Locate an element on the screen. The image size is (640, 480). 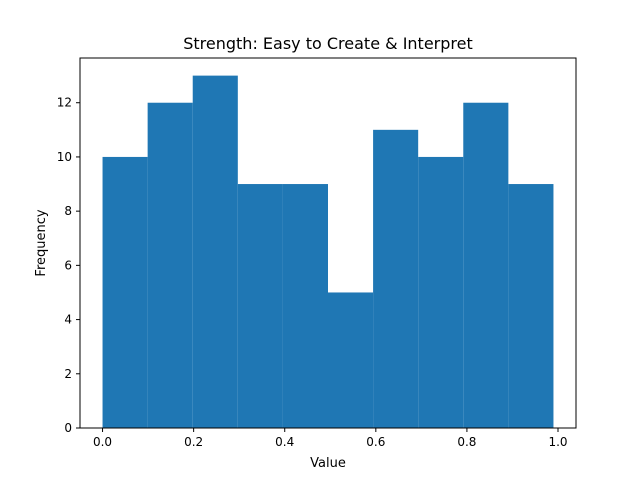
chart-title: Strength: Easy to Create & Interpret is located at coordinates (328, 43).